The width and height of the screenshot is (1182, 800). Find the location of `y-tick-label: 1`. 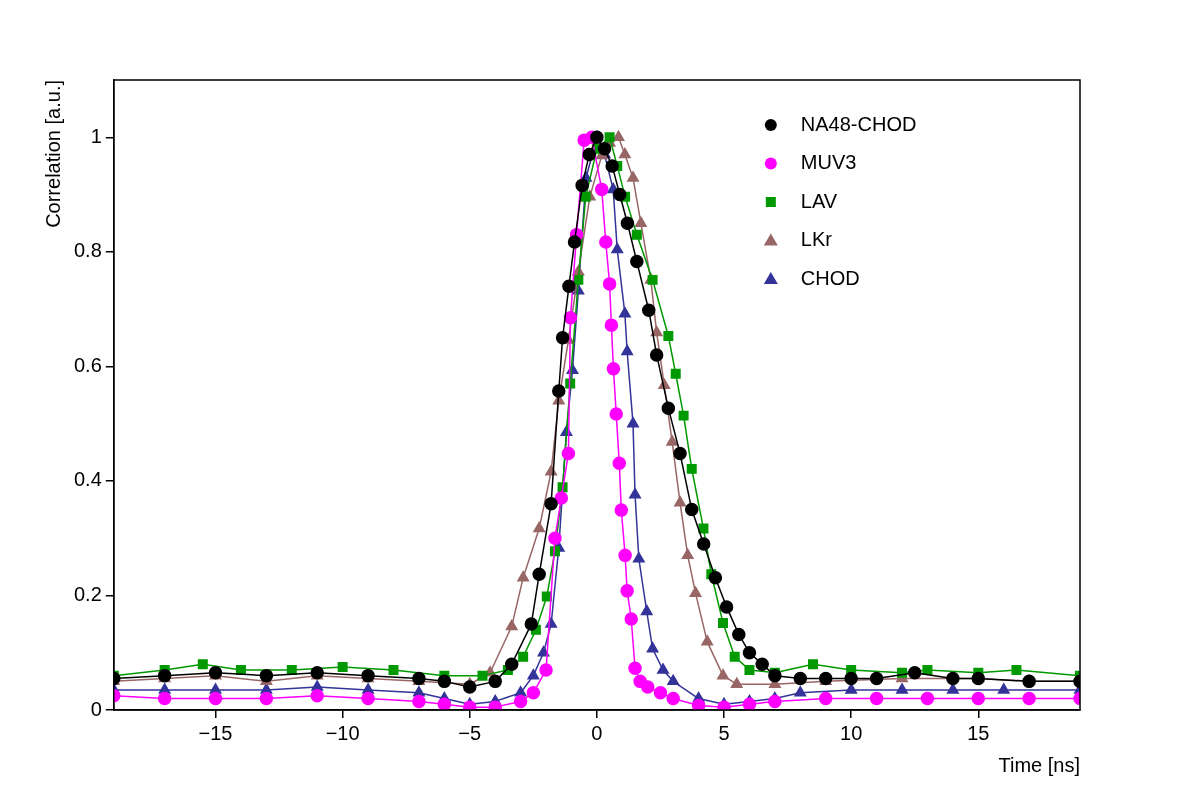

y-tick-label: 1 is located at coordinates (96, 135).